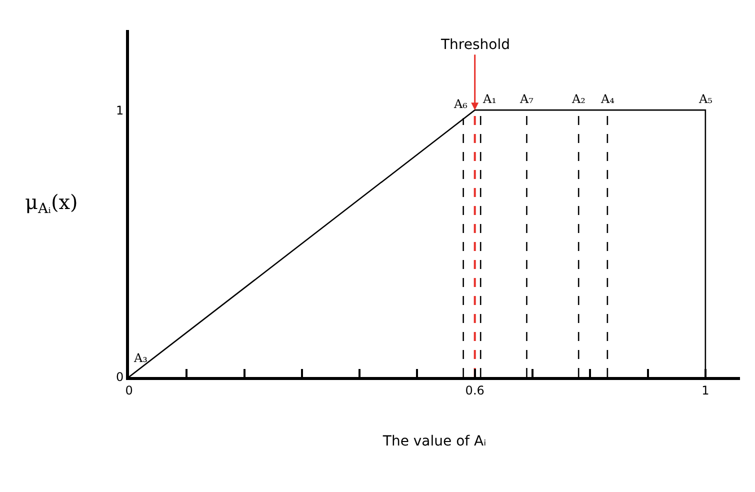 This screenshot has width=755, height=492. Describe the element at coordinates (434, 442) in the screenshot. I see `x-axis-title: The value of Aᵢ` at that location.